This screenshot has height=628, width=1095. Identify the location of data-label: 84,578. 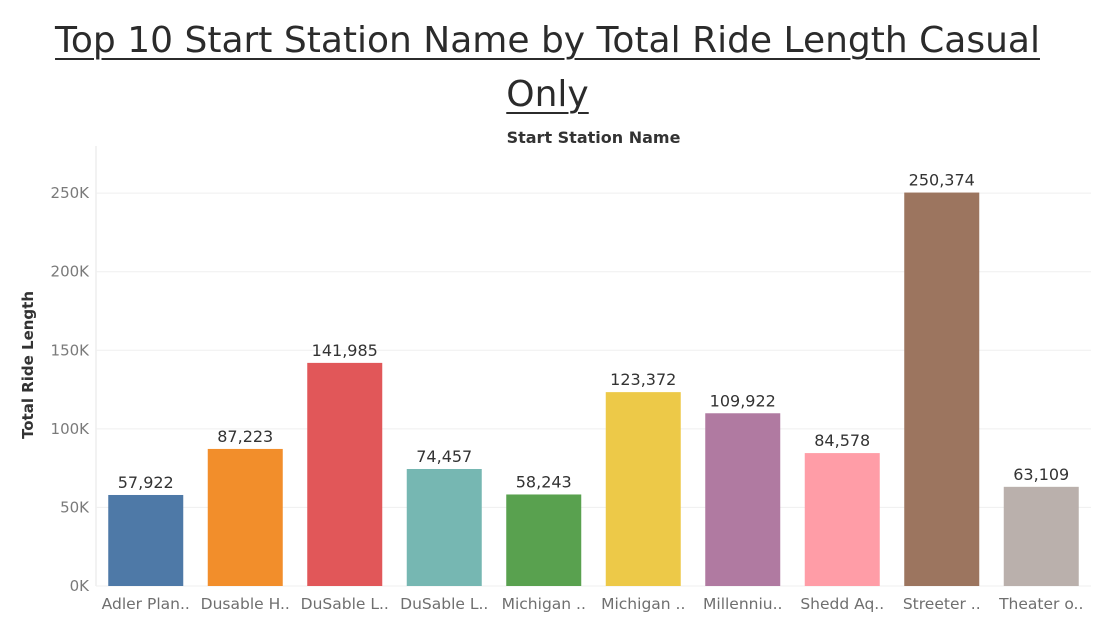
(842, 440).